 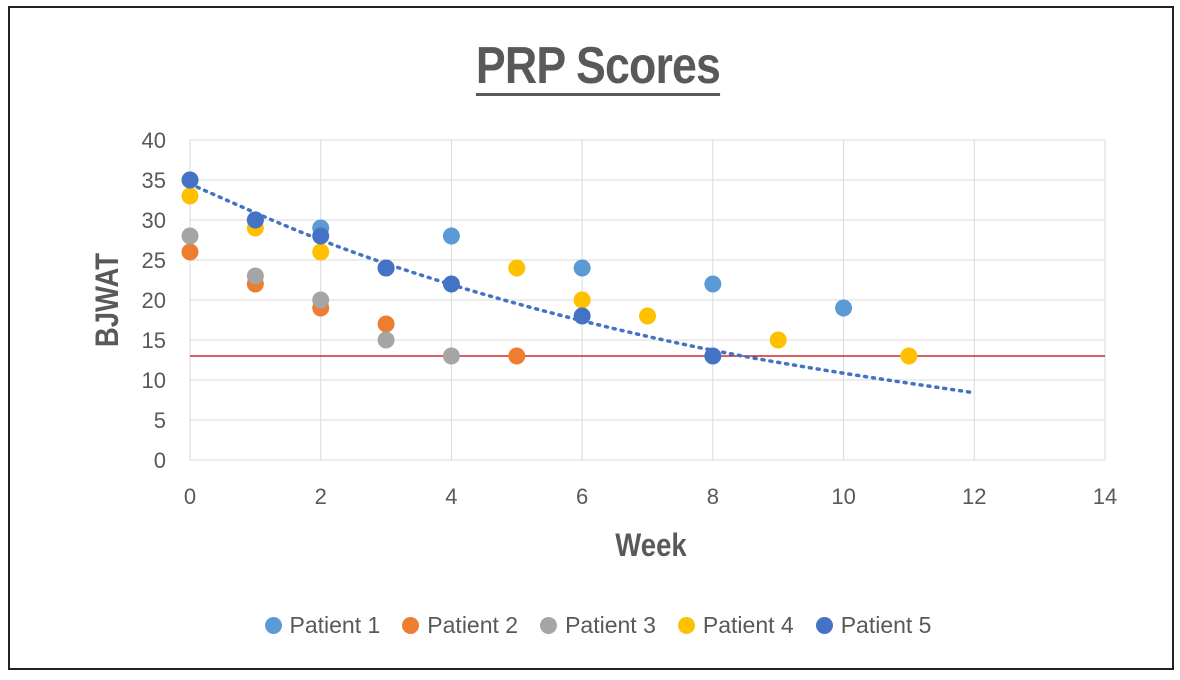 I want to click on chart-title: PRP Scores, so click(x=598, y=66).